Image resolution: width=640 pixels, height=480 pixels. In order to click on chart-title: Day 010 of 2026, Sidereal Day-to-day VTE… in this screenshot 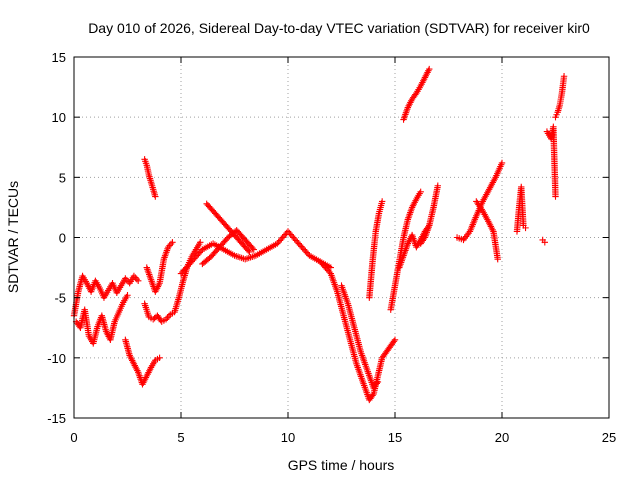, I will do `click(339, 28)`.